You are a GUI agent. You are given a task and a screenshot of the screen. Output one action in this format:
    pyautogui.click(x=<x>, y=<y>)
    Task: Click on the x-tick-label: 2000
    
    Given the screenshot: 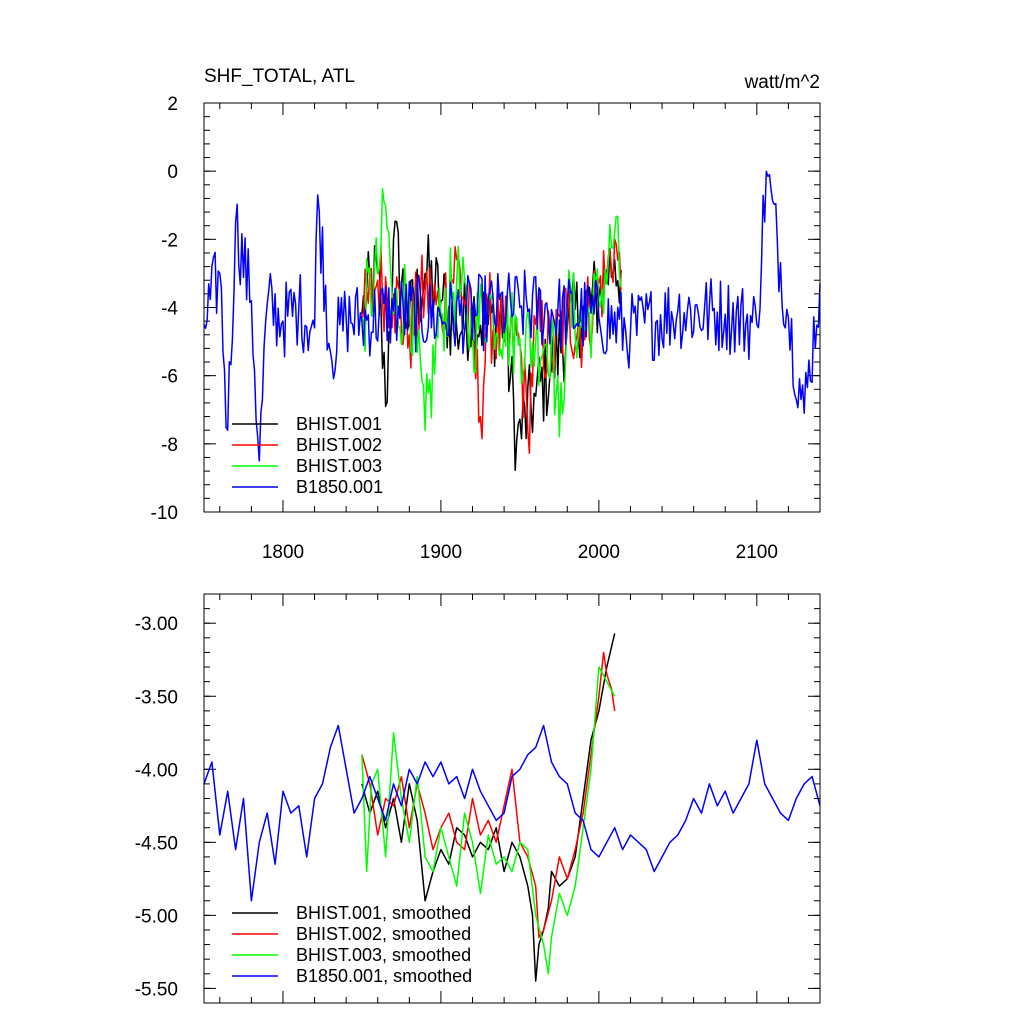 What is the action you would take?
    pyautogui.click(x=599, y=552)
    